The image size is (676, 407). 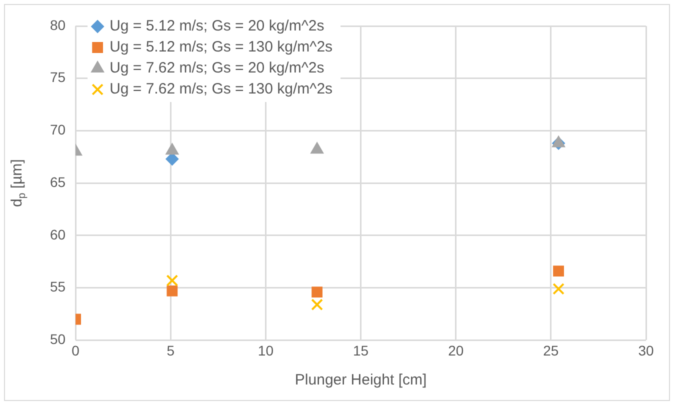 I want to click on x-tick-label: 20, so click(x=456, y=350).